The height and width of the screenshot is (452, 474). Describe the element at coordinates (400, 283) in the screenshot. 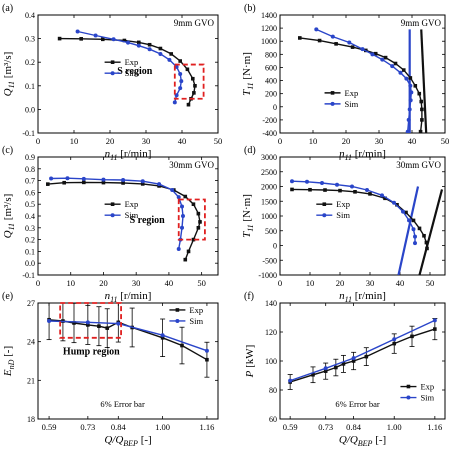

I see `x-tick-label: 40` at that location.